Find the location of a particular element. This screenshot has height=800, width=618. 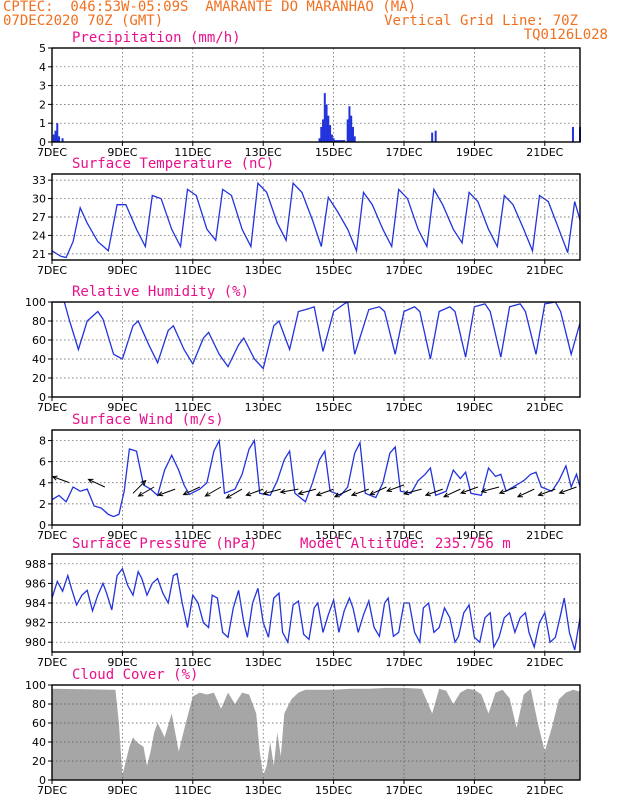

header-model-code: TQ0126L028 is located at coordinates (565, 35).